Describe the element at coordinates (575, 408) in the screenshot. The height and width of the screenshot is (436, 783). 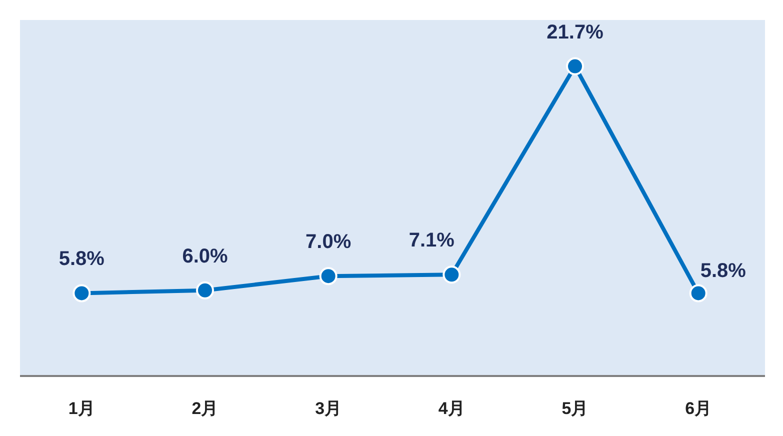
I see `x-tick-label: 5月` at that location.